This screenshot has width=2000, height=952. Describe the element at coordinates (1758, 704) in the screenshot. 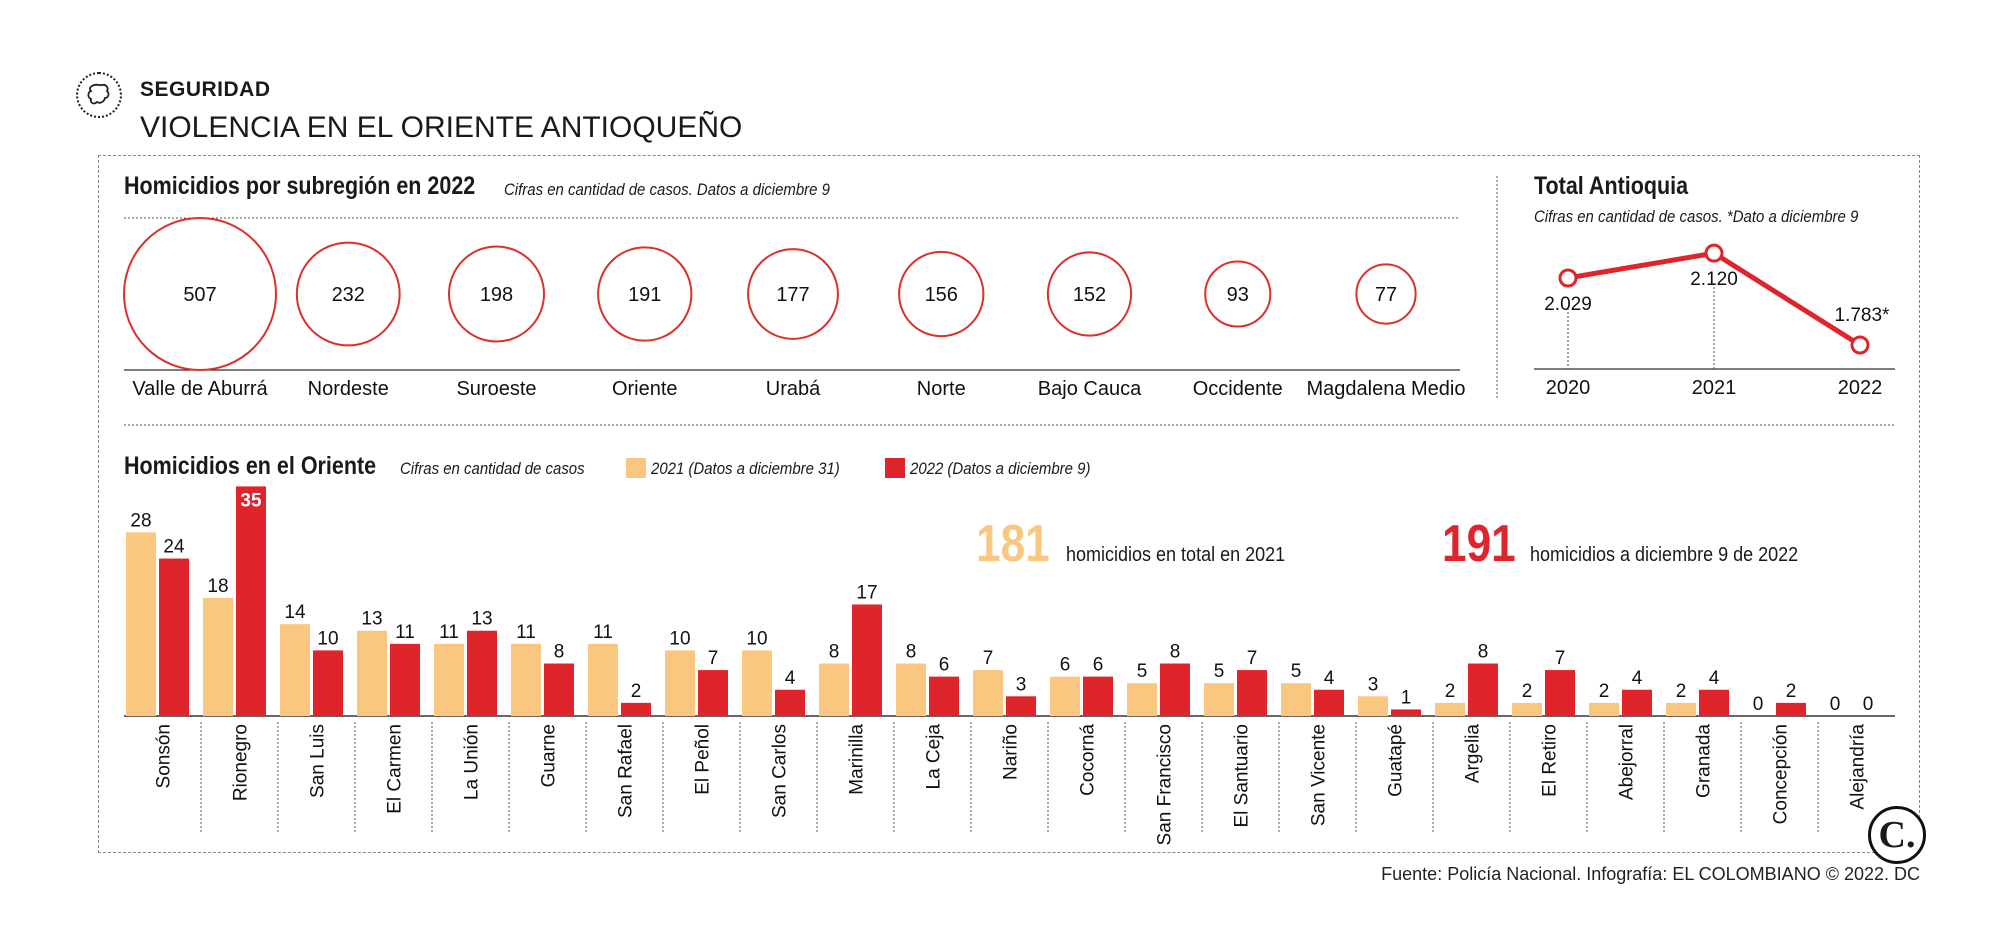

I see `bar-2021-value: 0` at that location.